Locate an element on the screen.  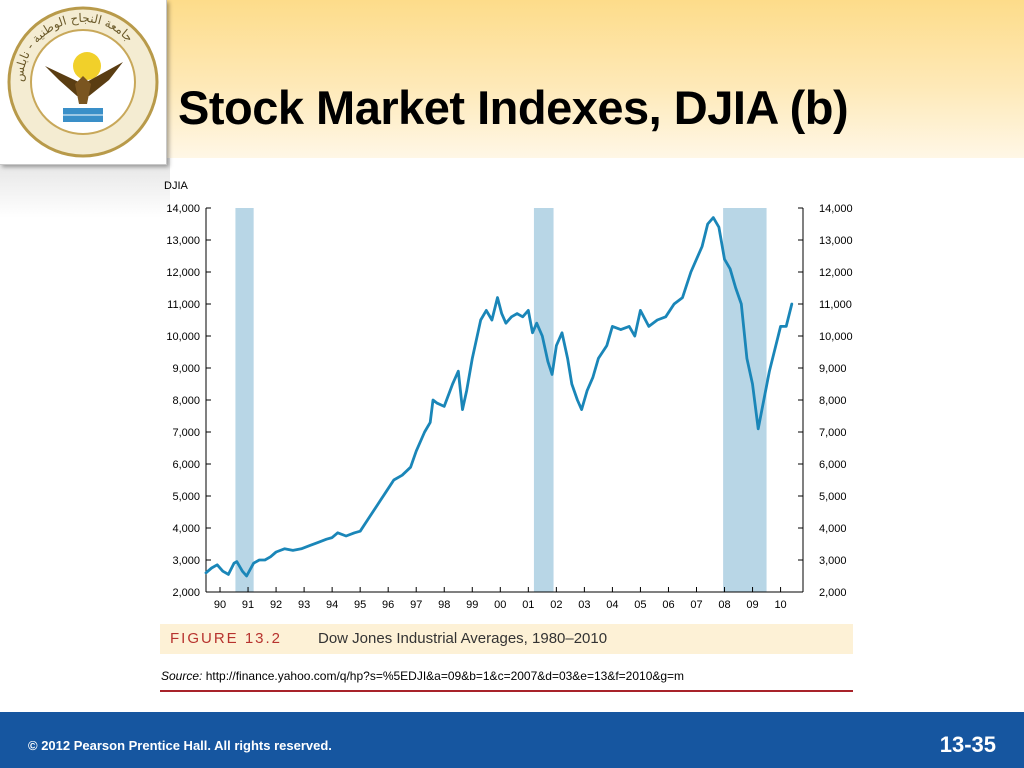
figure-label: FIGURE 13.2 is located at coordinates (226, 638).